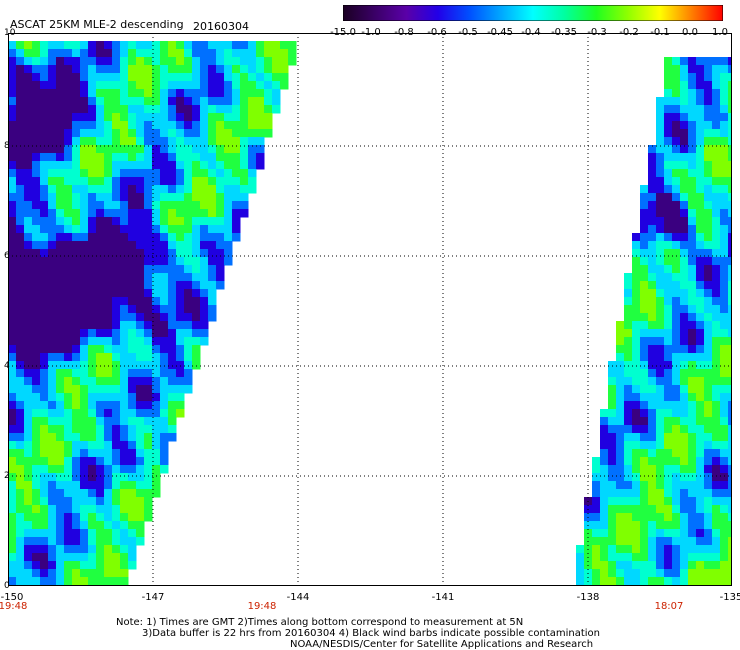  I want to click on colorbar-label: -0.3, so click(597, 32).